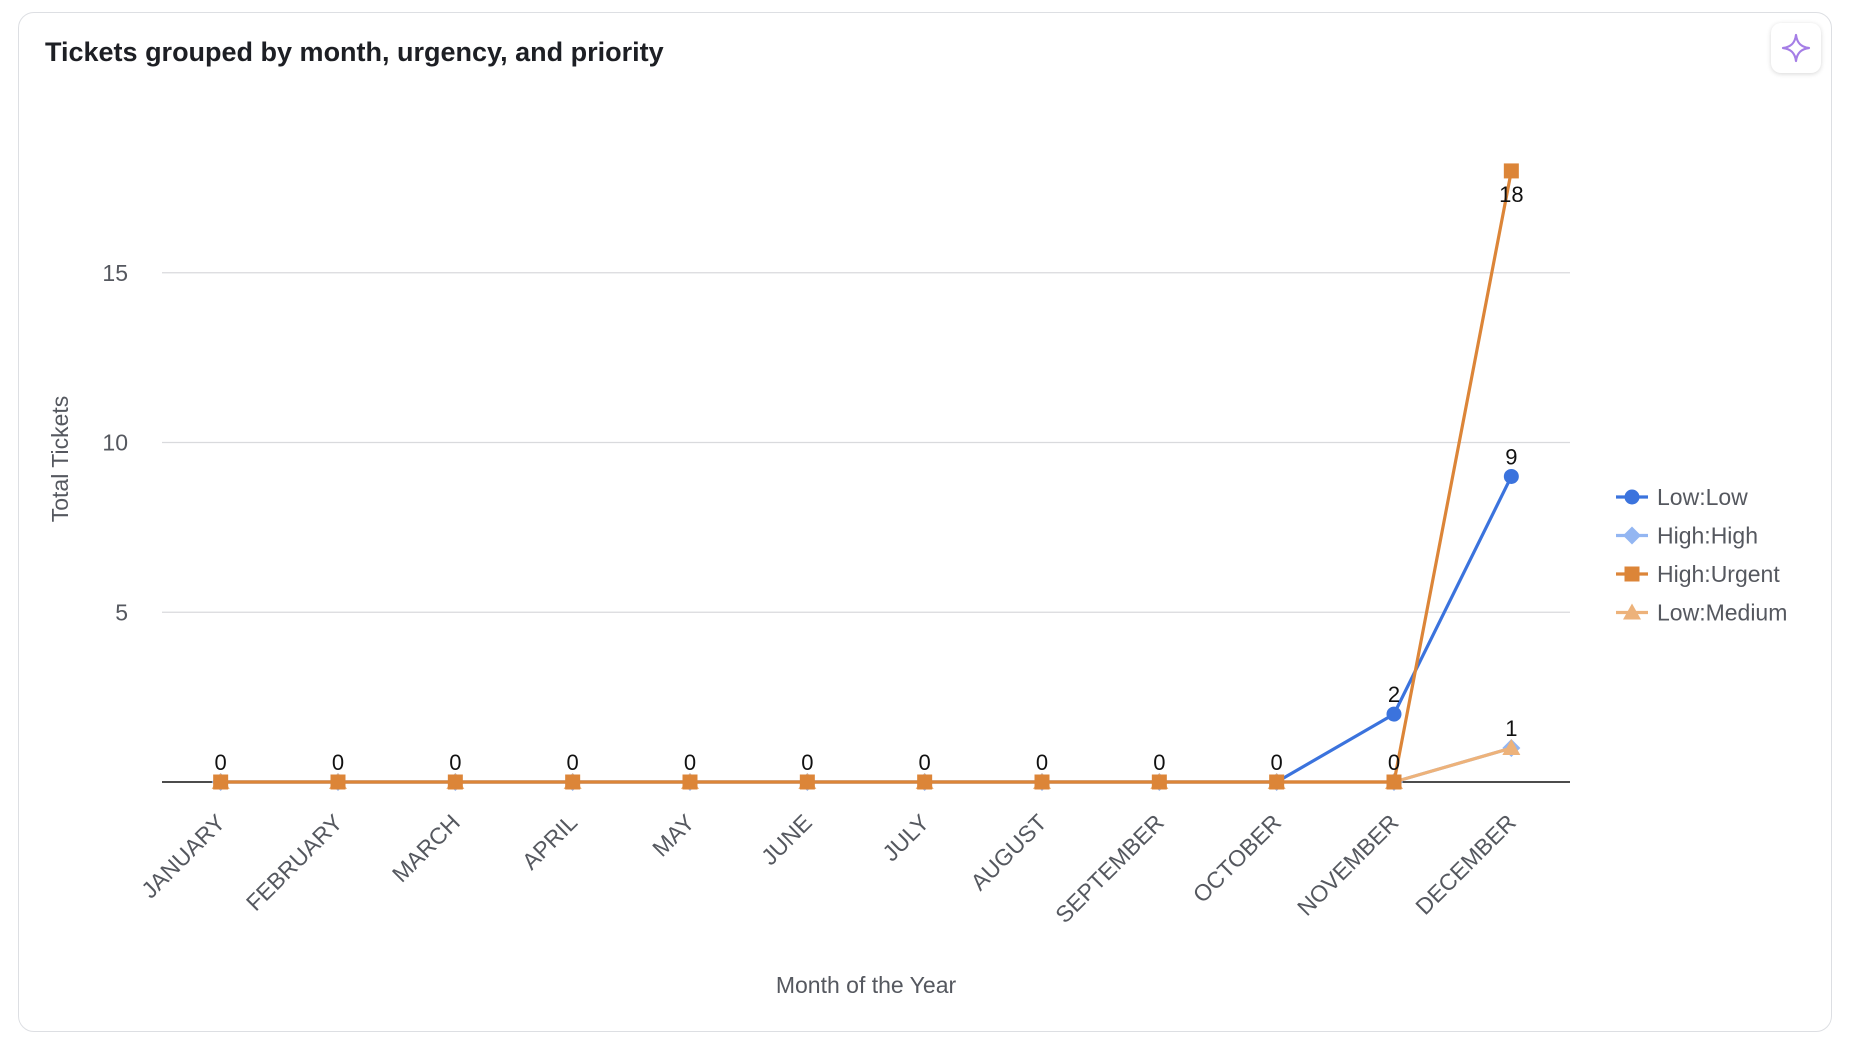  I want to click on legend-item: Low:Low, so click(1682, 497).